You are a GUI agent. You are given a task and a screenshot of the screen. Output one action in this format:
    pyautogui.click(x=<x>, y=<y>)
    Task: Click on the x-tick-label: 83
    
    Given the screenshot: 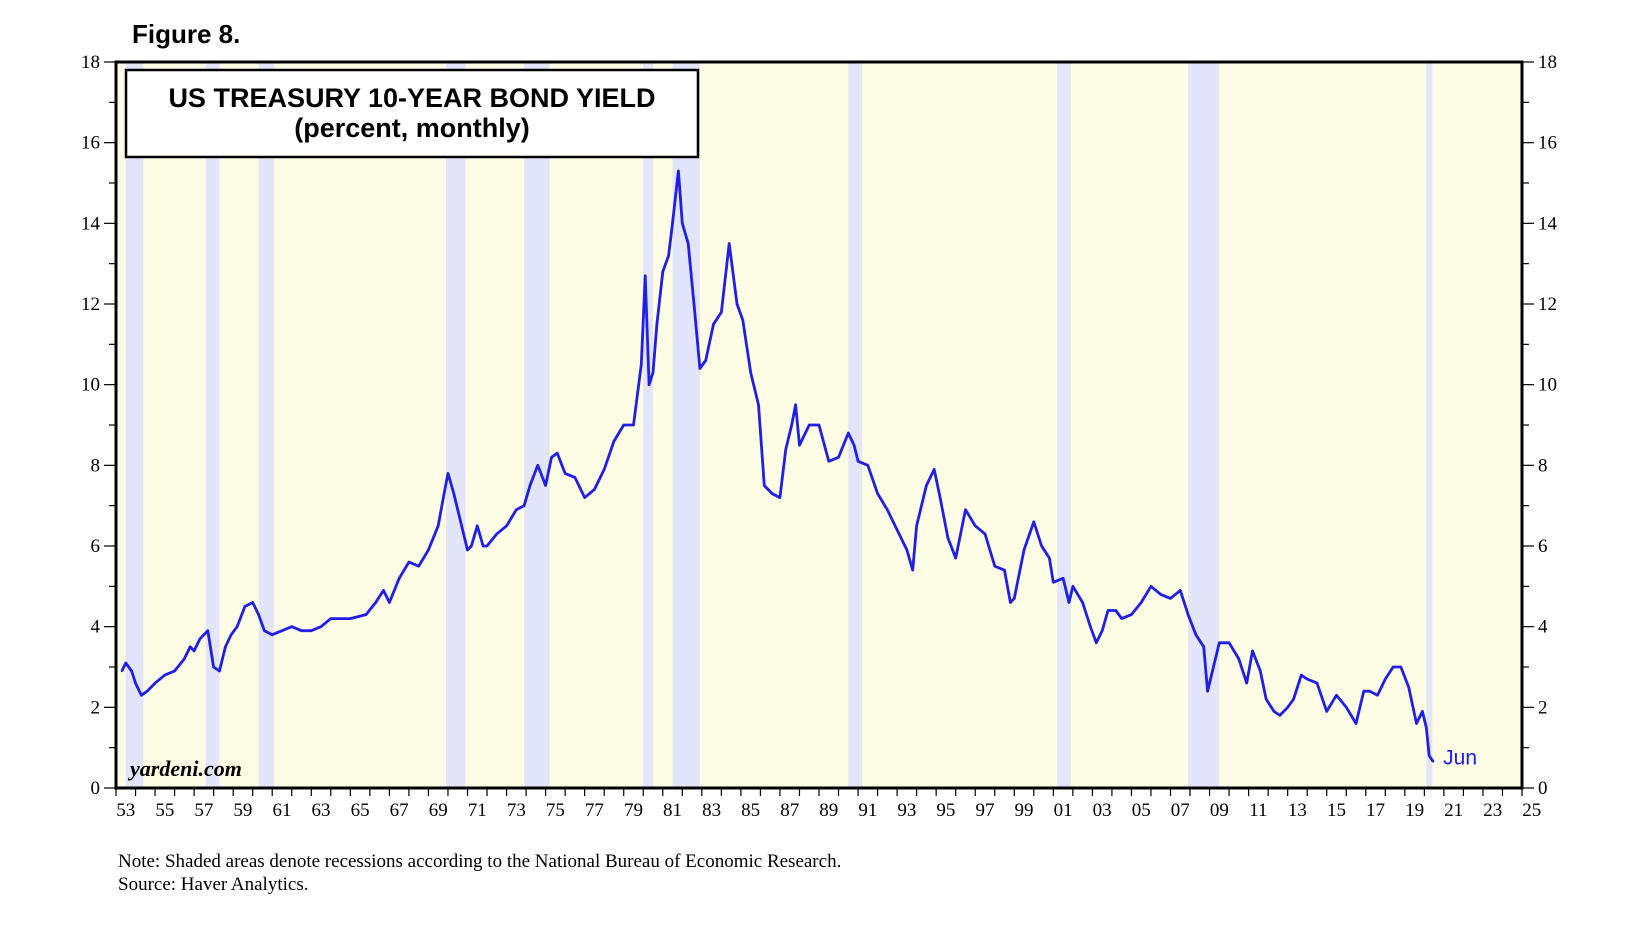 What is the action you would take?
    pyautogui.click(x=711, y=810)
    